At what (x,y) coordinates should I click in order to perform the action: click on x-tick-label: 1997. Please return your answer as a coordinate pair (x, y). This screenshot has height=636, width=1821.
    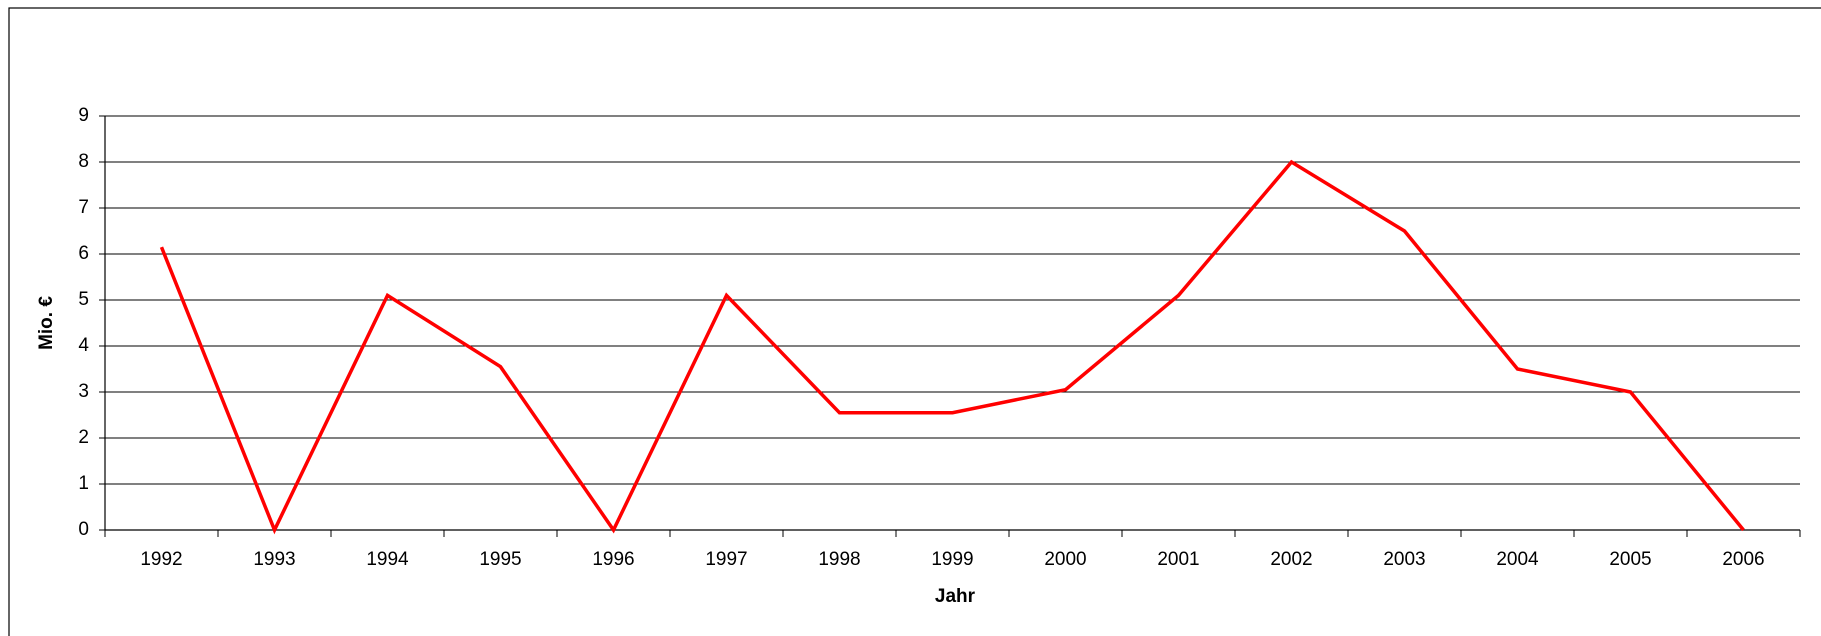
    Looking at the image, I should click on (726, 559).